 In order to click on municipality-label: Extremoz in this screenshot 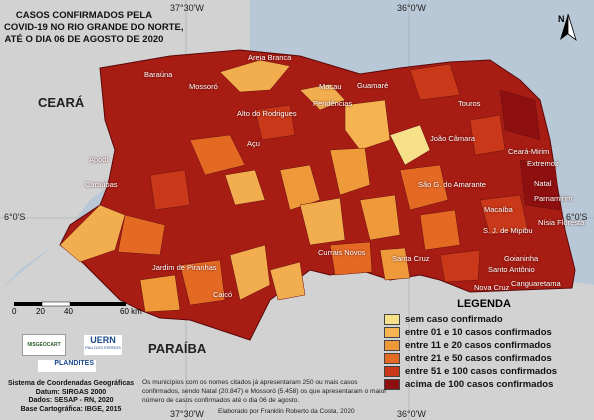, I will do `click(543, 163)`.